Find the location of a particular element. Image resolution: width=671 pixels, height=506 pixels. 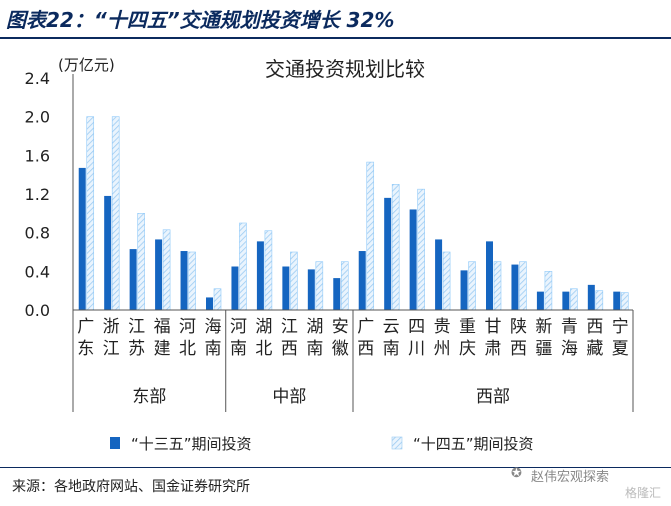

source-note: 来源：各地政府网站、国金证券研究所 is located at coordinates (131, 487).